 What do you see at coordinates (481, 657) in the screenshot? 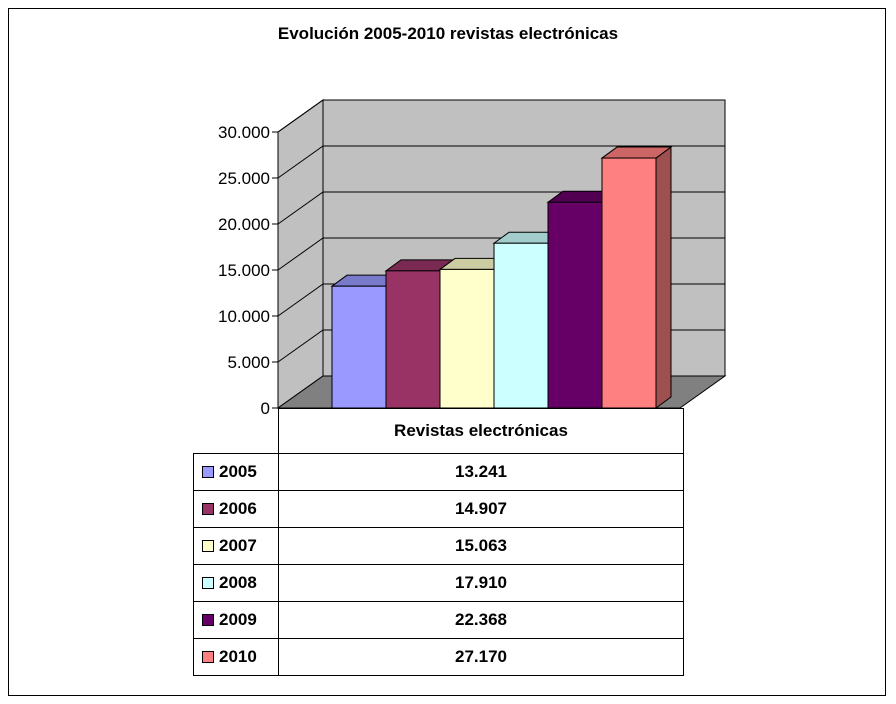
I see `value-cell: 27.170` at bounding box center [481, 657].